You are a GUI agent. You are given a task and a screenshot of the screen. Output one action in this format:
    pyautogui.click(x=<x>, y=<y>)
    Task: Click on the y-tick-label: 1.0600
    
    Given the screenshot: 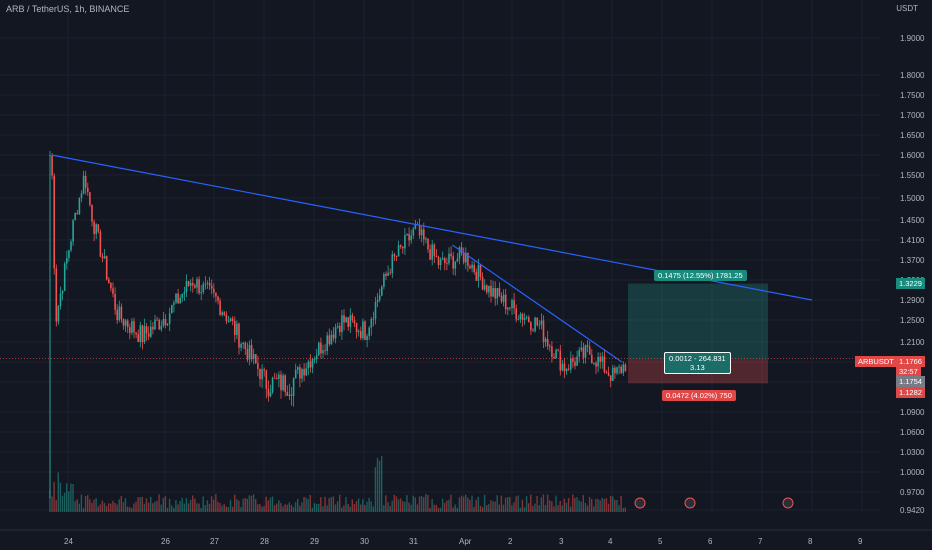 What is the action you would take?
    pyautogui.click(x=912, y=432)
    